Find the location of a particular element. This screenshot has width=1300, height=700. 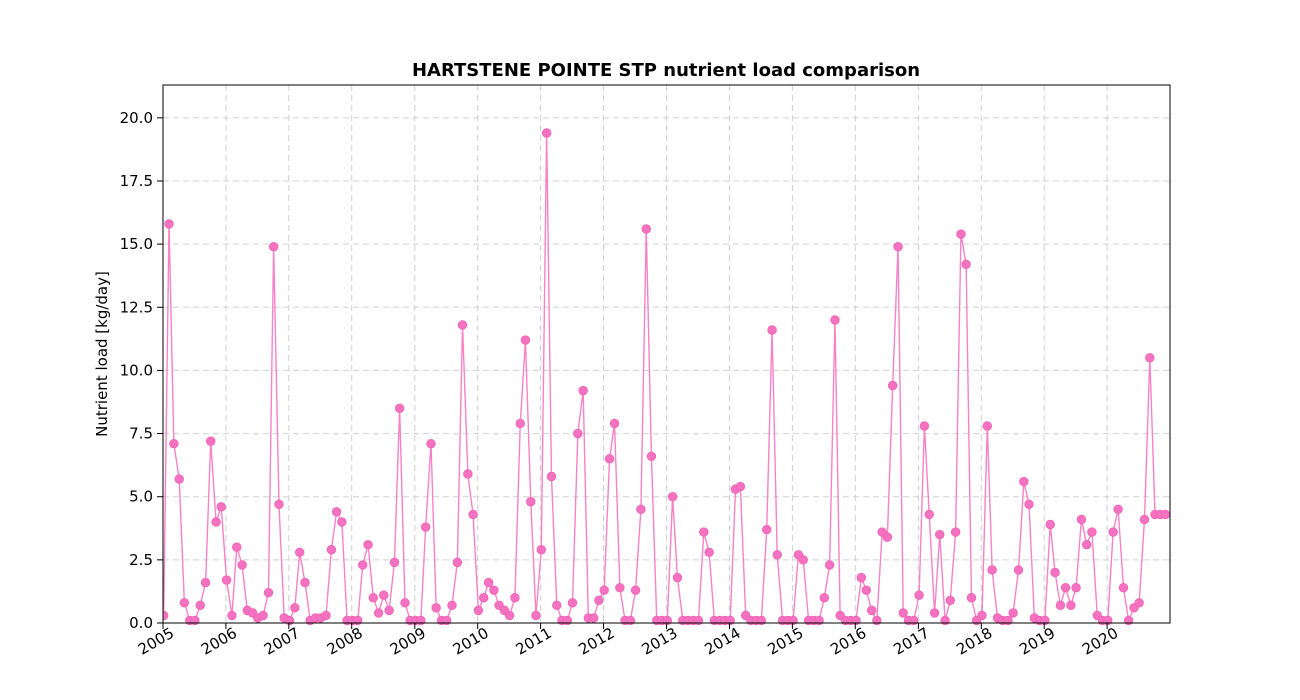

y-tick-label: 17.5 is located at coordinates (136, 181).